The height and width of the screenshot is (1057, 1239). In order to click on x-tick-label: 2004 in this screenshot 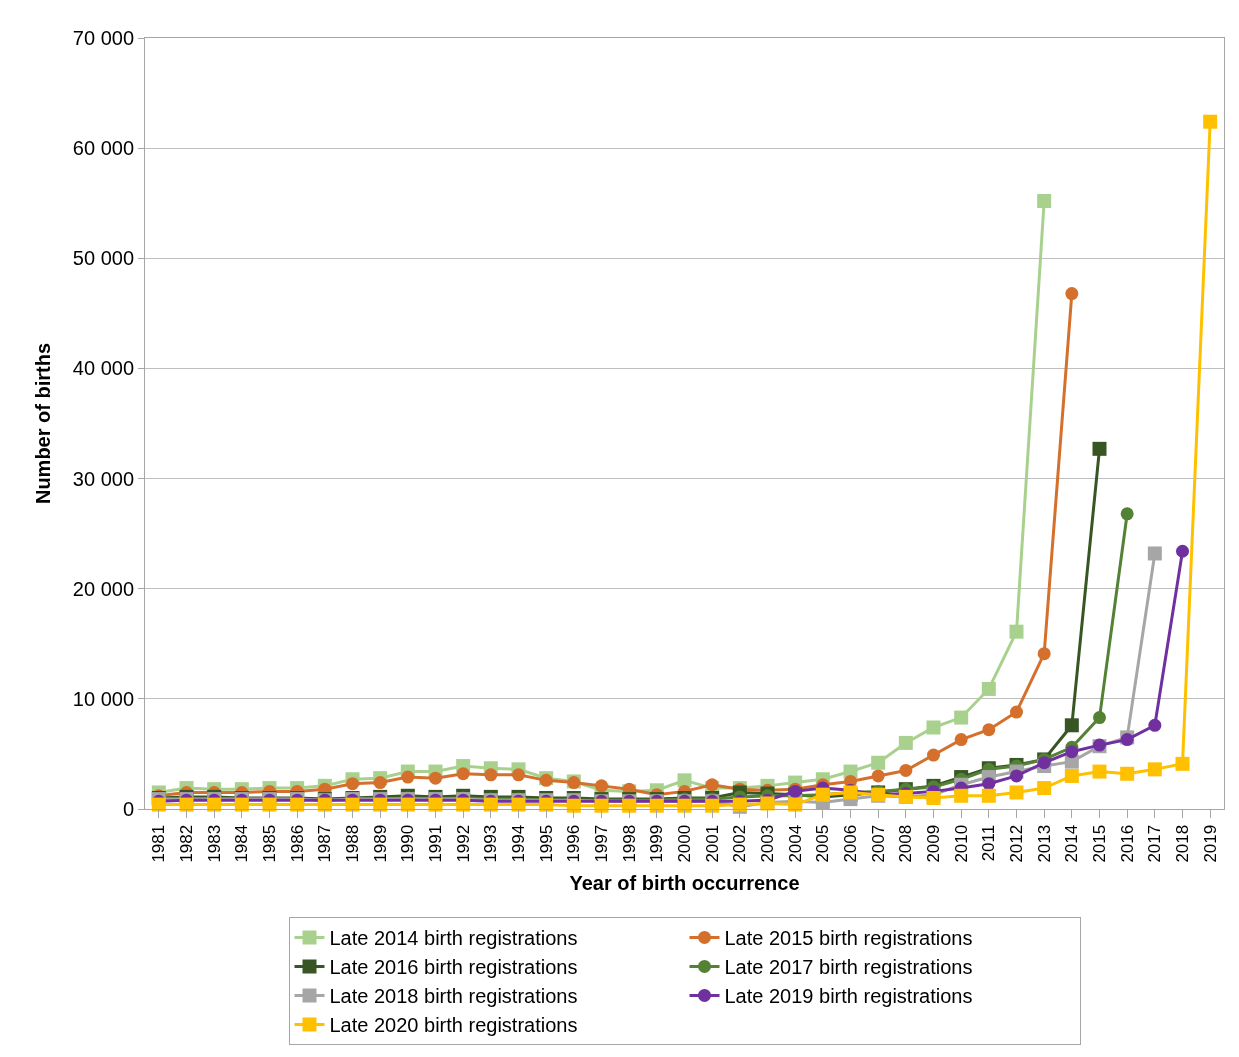, I will do `click(795, 843)`.